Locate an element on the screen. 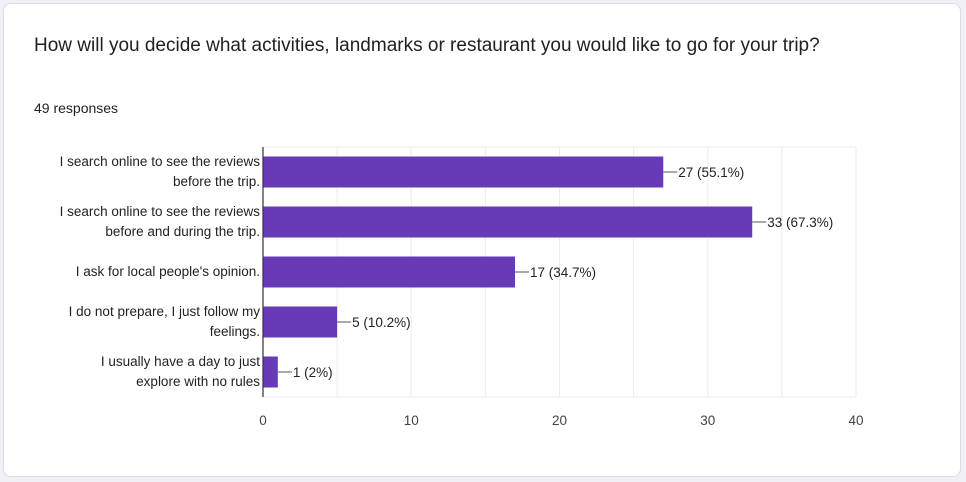  x-tick-label: 20 is located at coordinates (559, 420).